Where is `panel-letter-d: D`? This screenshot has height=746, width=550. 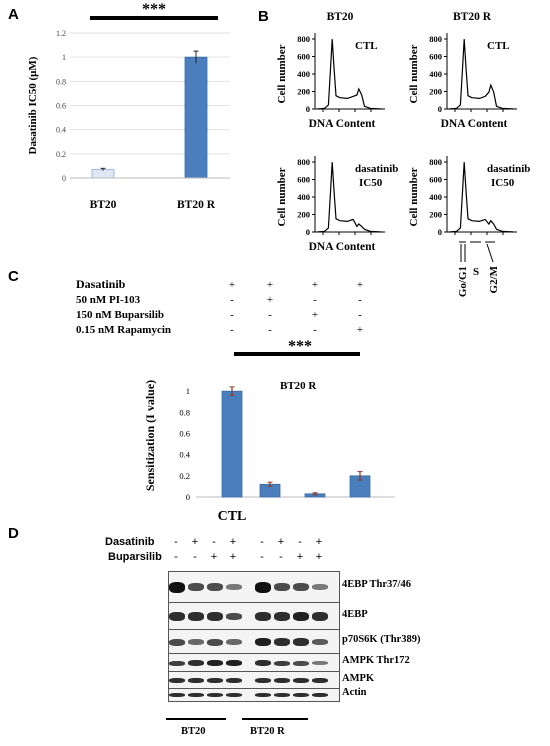 panel-letter-d: D is located at coordinates (13, 533).